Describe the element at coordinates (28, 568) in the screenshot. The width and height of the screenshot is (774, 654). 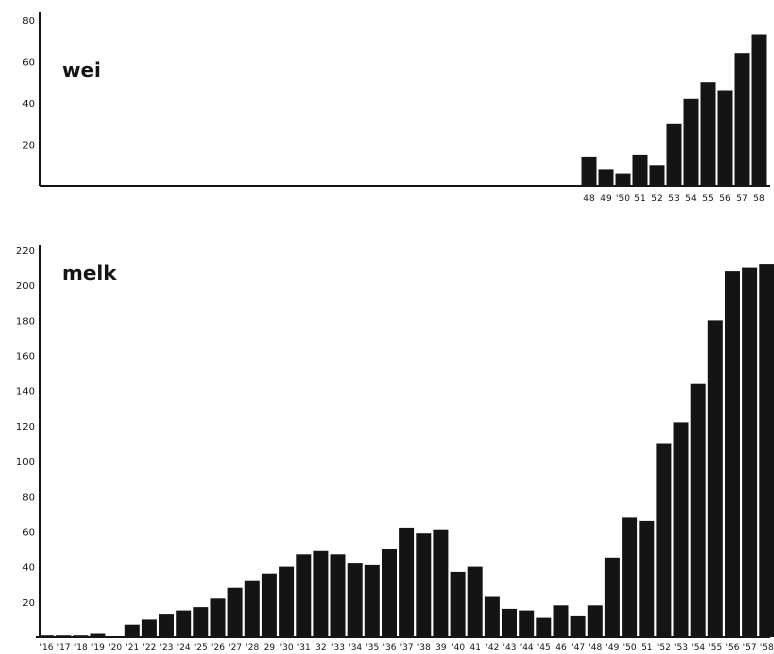
I see `melk-y-tick-label: 40` at that location.